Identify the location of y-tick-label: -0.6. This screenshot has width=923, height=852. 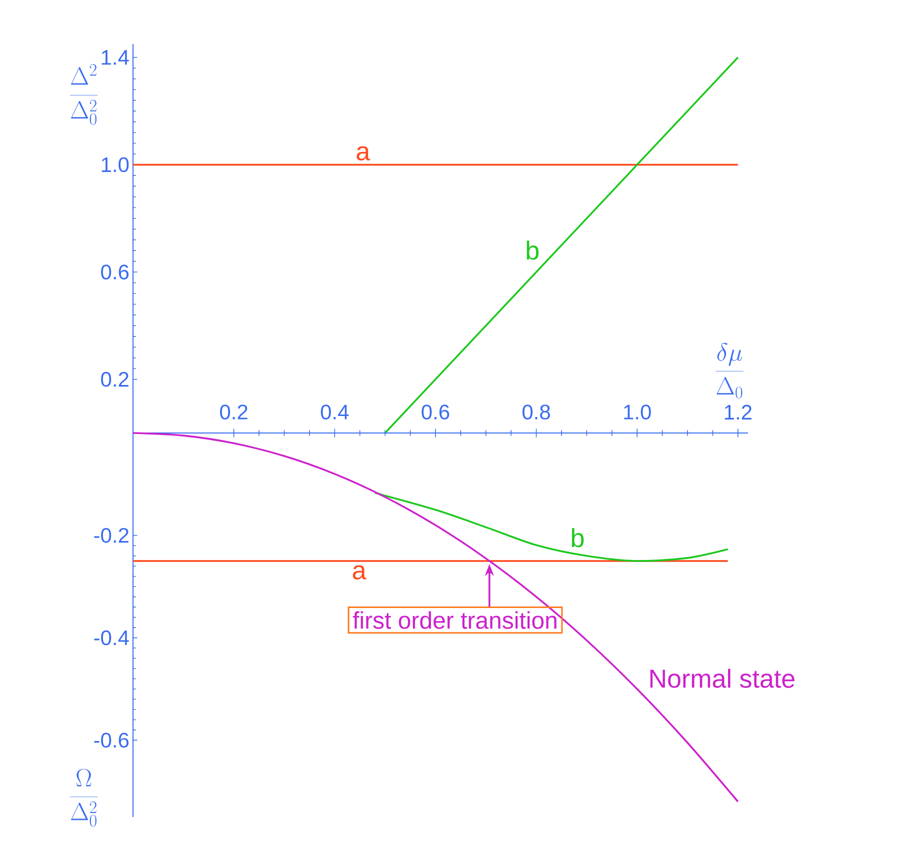
(111, 740).